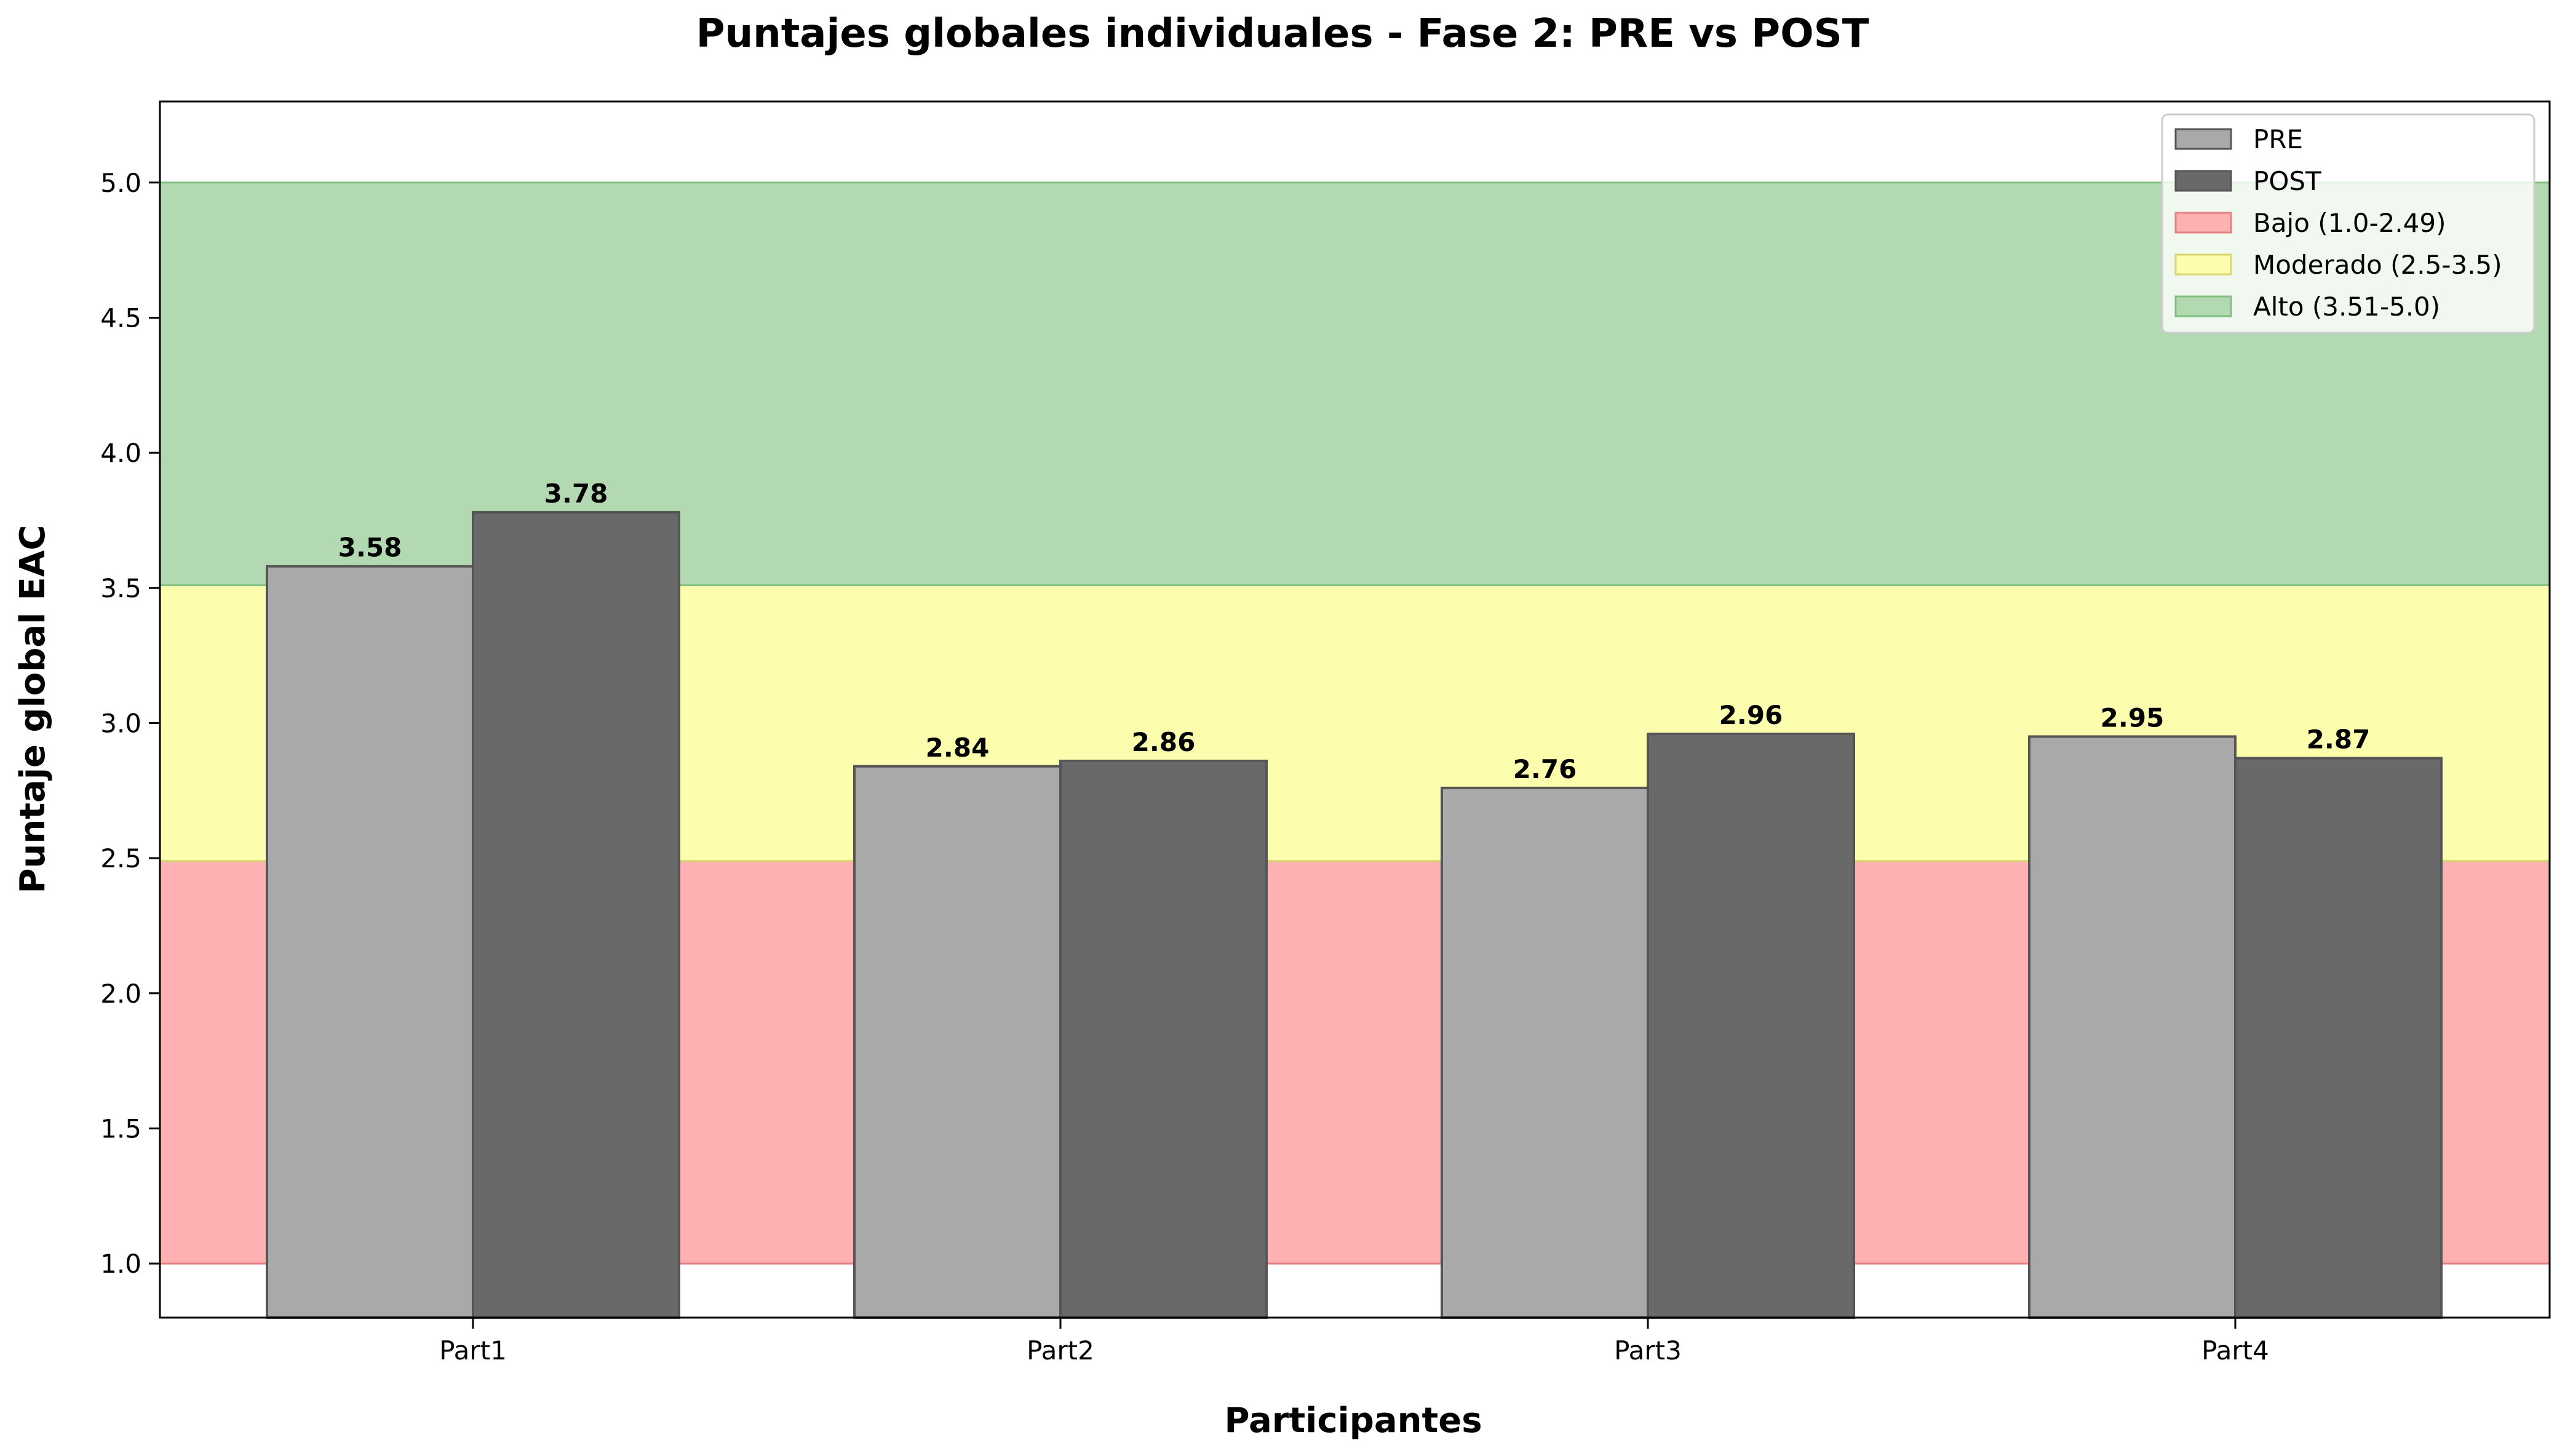 This screenshot has height=1456, width=2565. I want to click on data-label-post-part1: 3.78, so click(576, 494).